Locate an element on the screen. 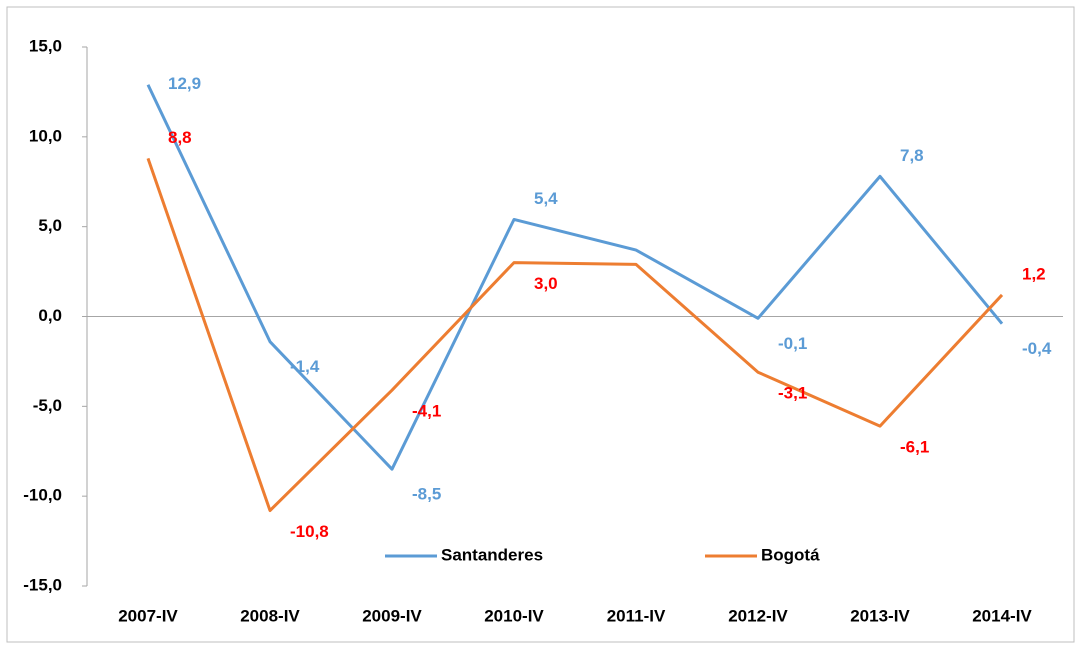 The width and height of the screenshot is (1081, 649). y-tick-label: -5,0 is located at coordinates (47, 405).